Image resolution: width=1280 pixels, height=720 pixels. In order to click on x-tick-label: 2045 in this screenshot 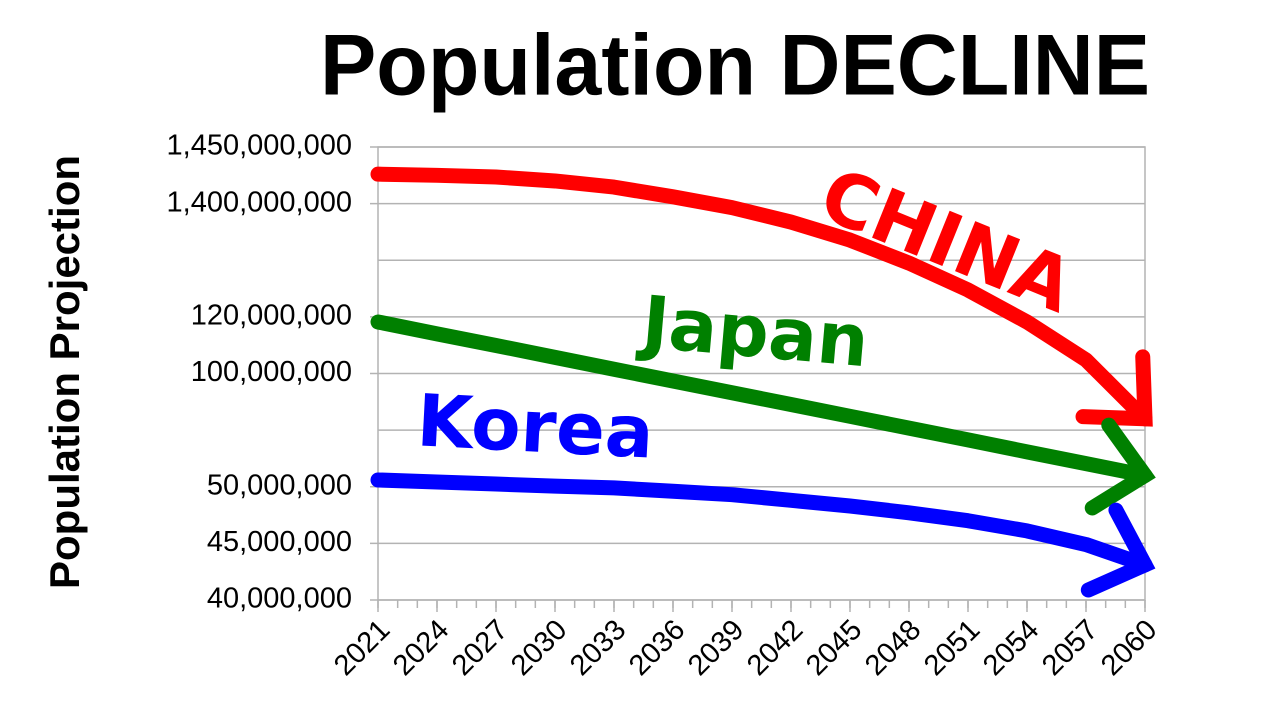, I will do `click(834, 648)`.